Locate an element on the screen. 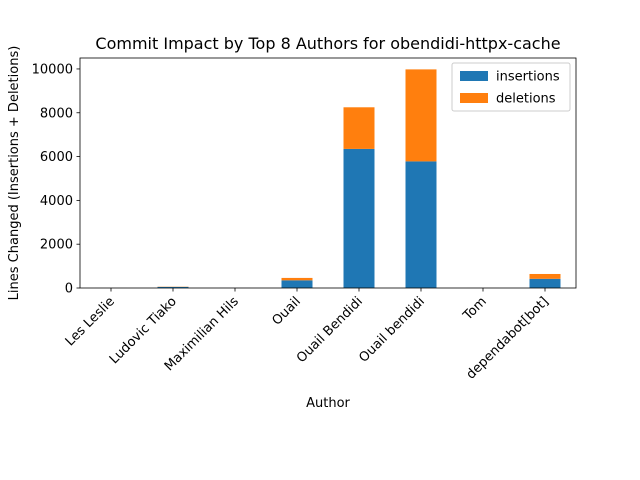 This screenshot has width=640, height=480. x-tick-label: Ouail is located at coordinates (286, 311).